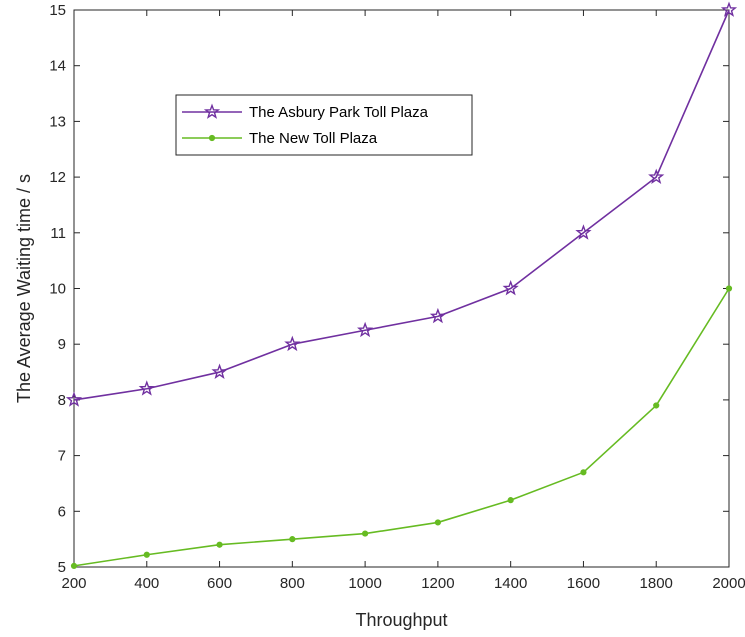 Image resolution: width=745 pixels, height=637 pixels. What do you see at coordinates (339, 112) in the screenshot?
I see `legend-label: The Asbury Park Toll Plaza` at bounding box center [339, 112].